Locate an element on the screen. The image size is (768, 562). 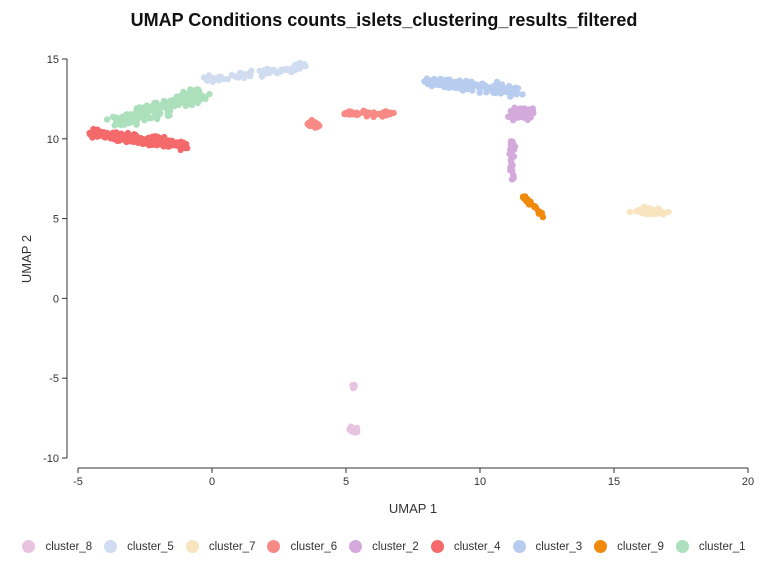
x-axis: -5 0 5 10 15 20 is located at coordinates (413, 477).